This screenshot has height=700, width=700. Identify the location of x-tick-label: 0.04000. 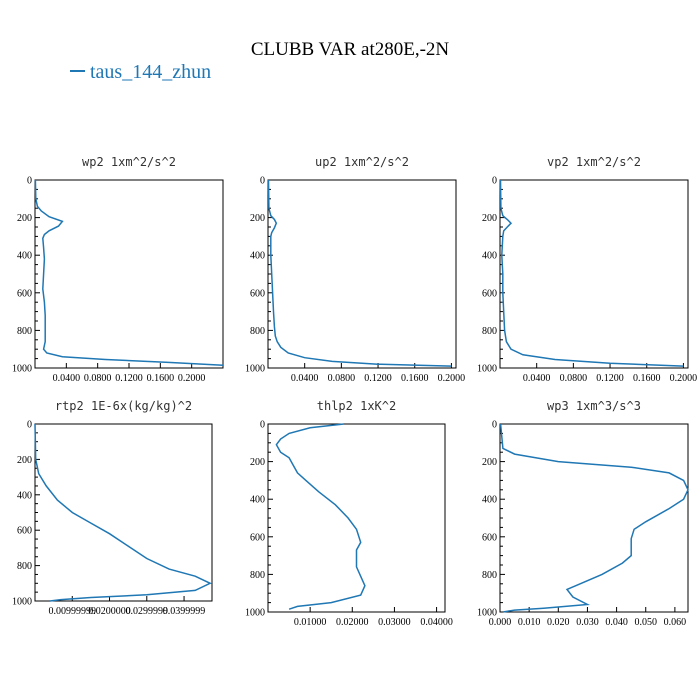
(436, 622).